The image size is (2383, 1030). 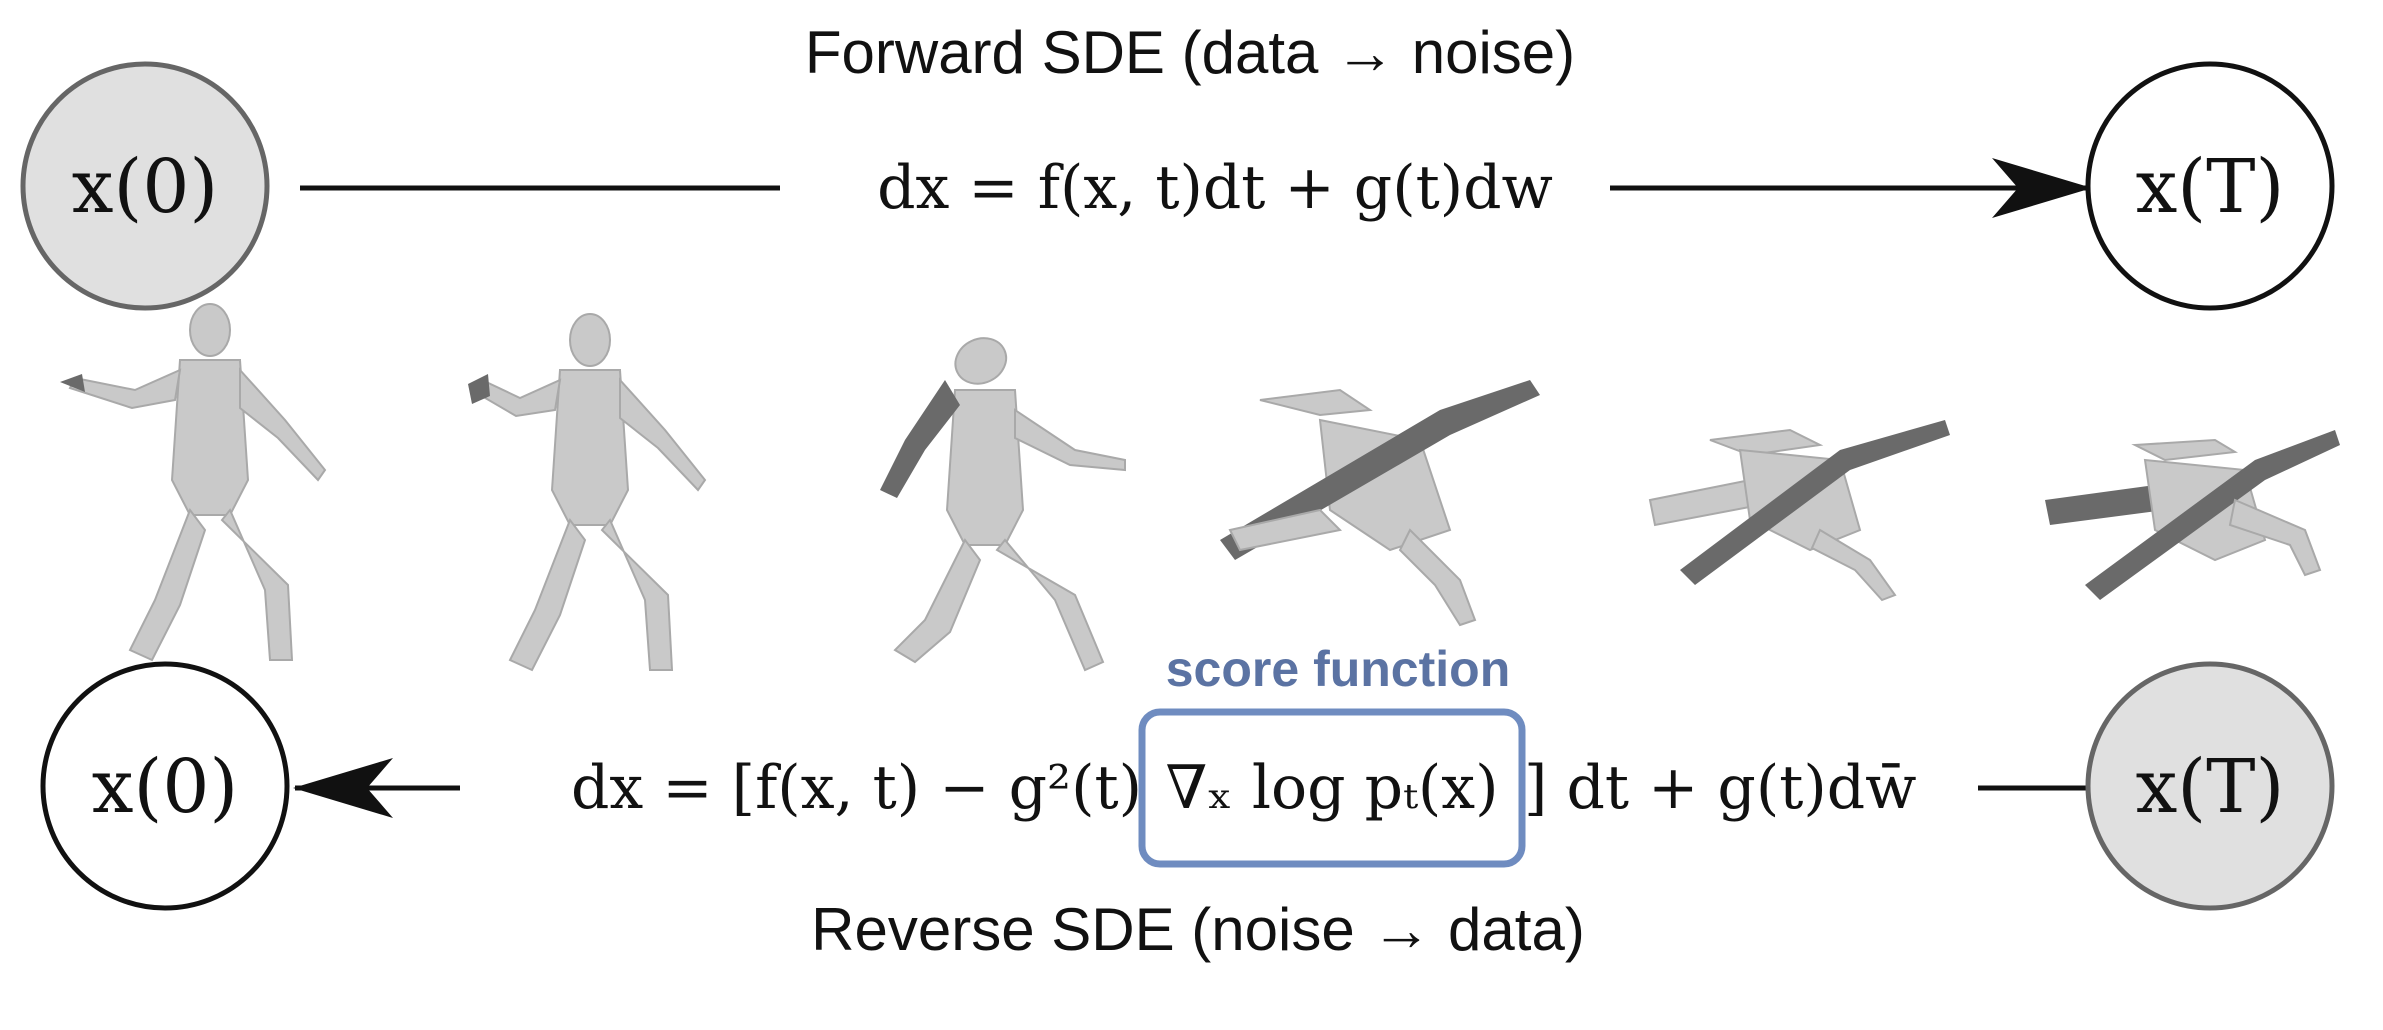 I want to click on human-mesh-heavy-noise, so click(x=1380, y=503).